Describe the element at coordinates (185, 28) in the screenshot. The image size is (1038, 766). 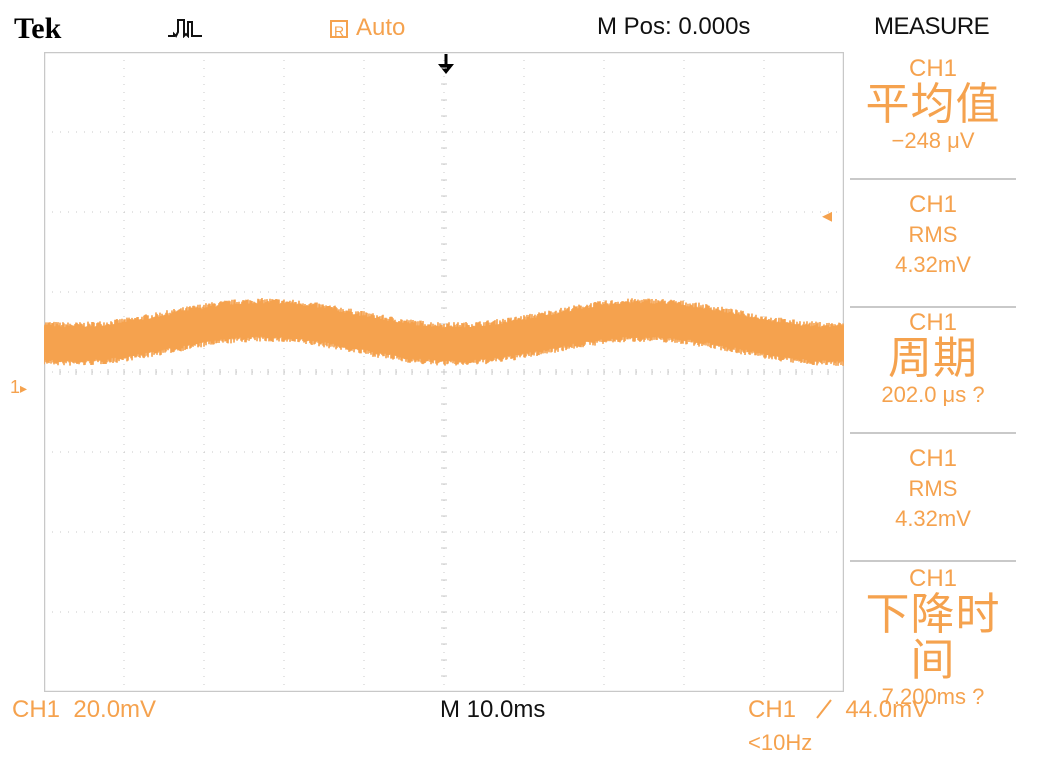
I see `acquisition-mode-icon` at that location.